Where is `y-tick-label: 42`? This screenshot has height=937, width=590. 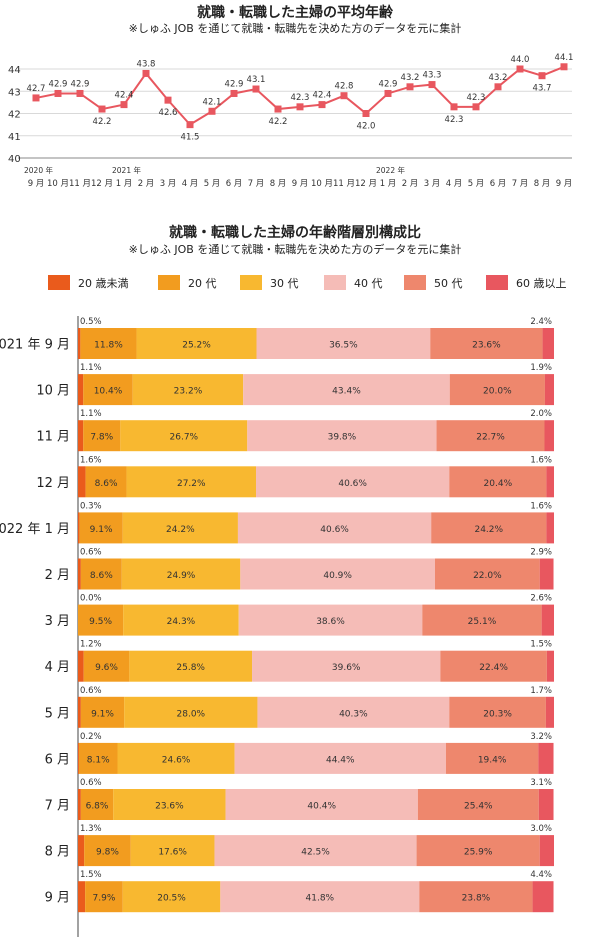 y-tick-label: 42 is located at coordinates (14, 115).